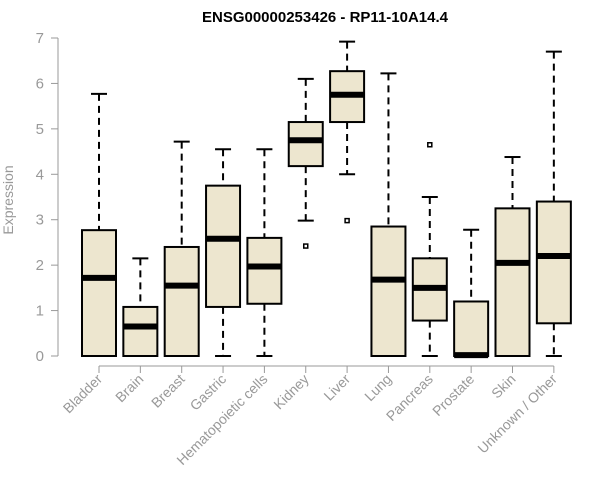 The height and width of the screenshot is (500, 600). What do you see at coordinates (40, 83) in the screenshot?
I see `y-tick-label: 6` at bounding box center [40, 83].